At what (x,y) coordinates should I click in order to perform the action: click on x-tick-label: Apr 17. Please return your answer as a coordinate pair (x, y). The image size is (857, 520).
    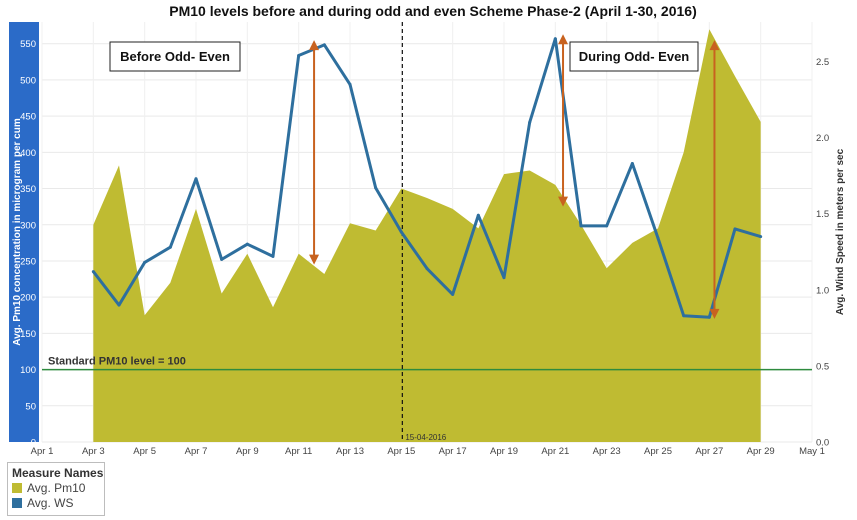
    Looking at the image, I should click on (453, 451).